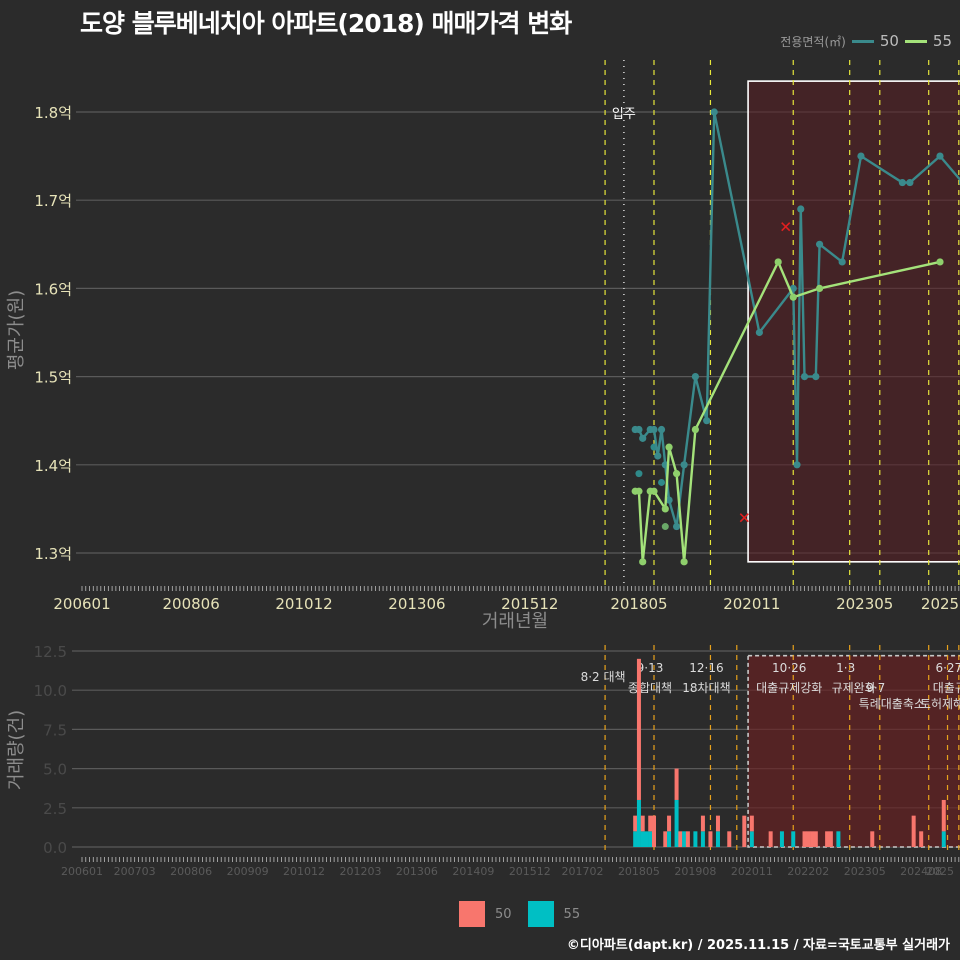 The width and height of the screenshot is (960, 960). What do you see at coordinates (360, 871) in the screenshot?
I see `x-tick-label: 201203` at bounding box center [360, 871].